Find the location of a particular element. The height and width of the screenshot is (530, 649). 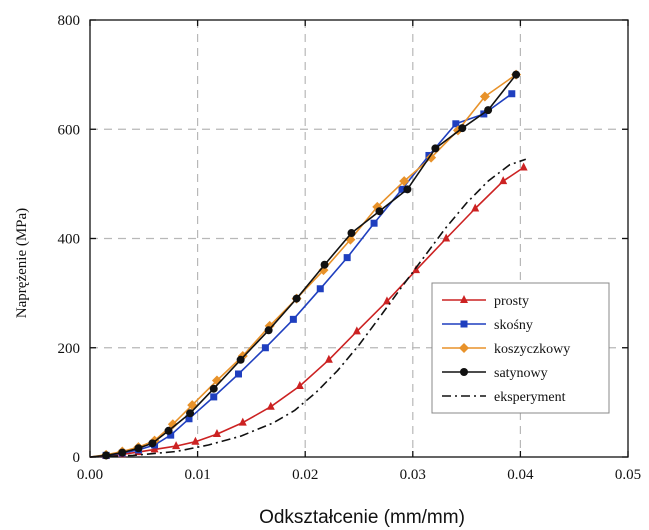

y-tick-label: 600 is located at coordinates (69, 130).